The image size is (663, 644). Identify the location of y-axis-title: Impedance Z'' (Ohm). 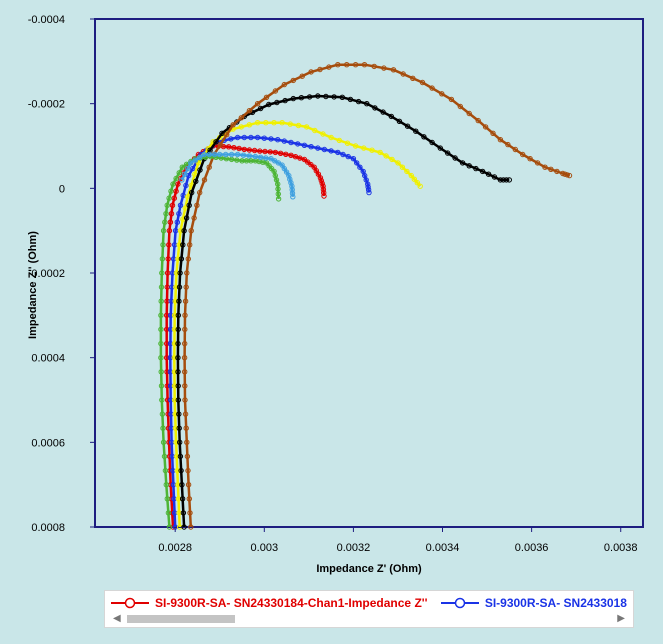
(33, 285).